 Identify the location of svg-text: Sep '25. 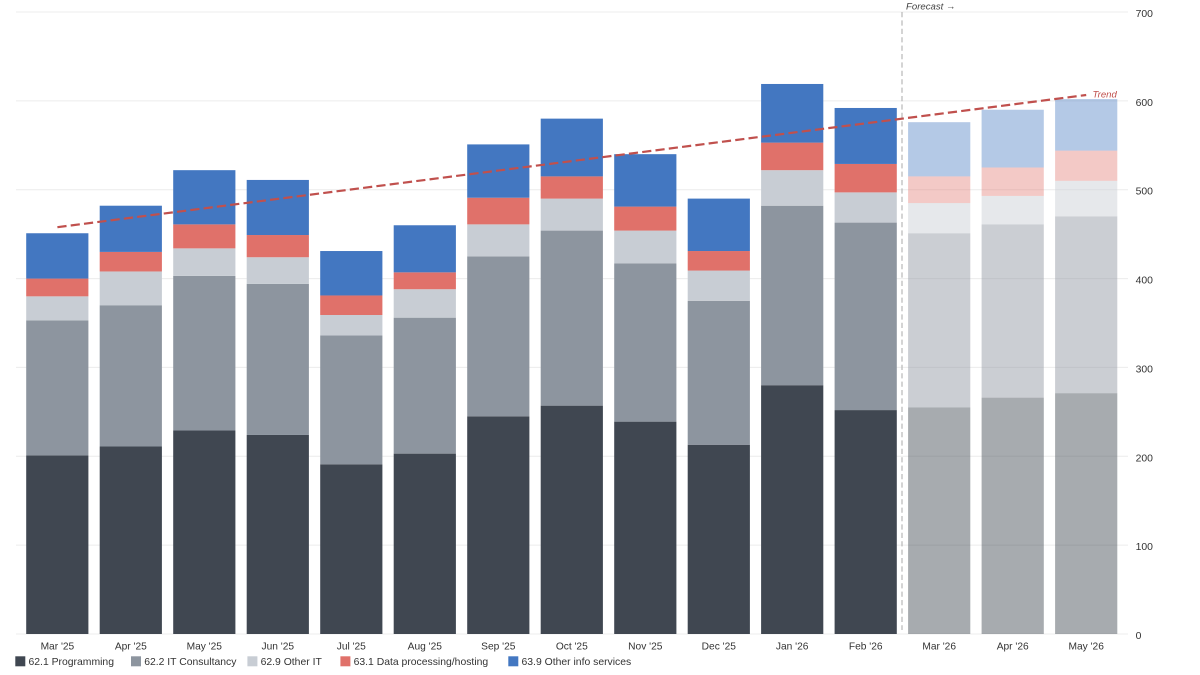
(498, 646).